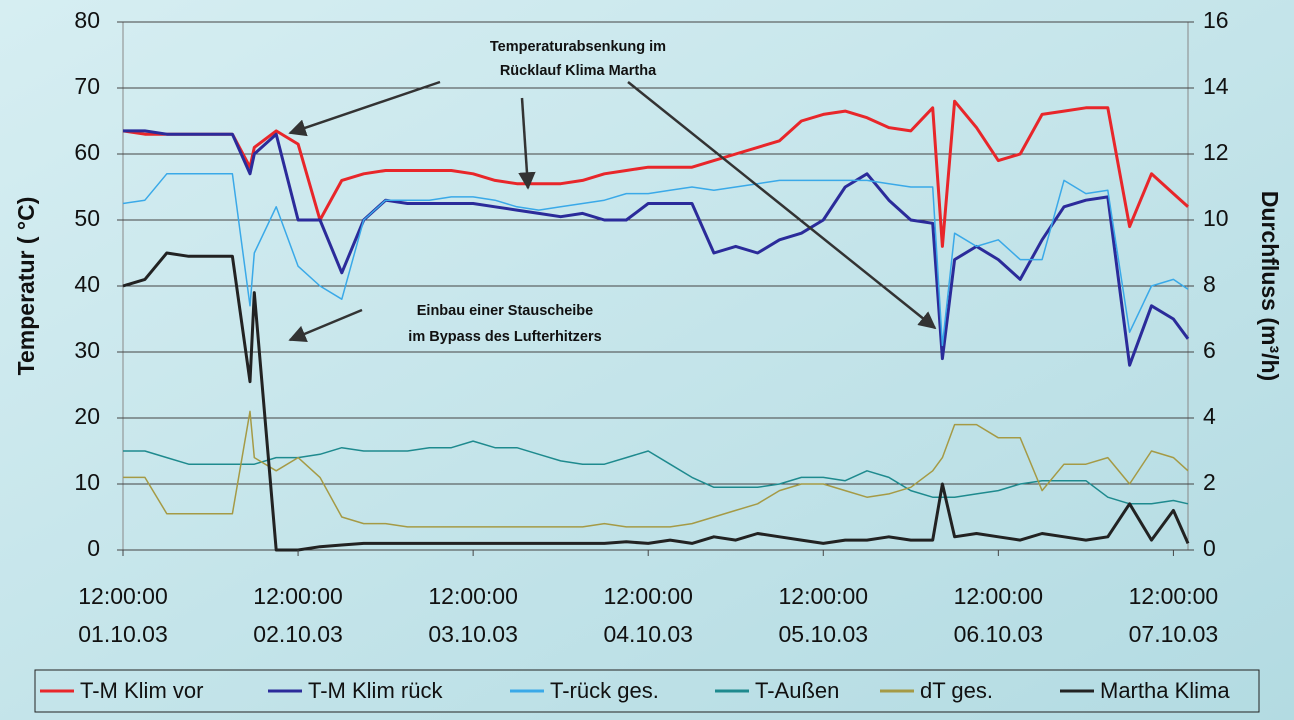  Describe the element at coordinates (26, 286) in the screenshot. I see `y-axis-label: Temperatur ( °C)` at that location.